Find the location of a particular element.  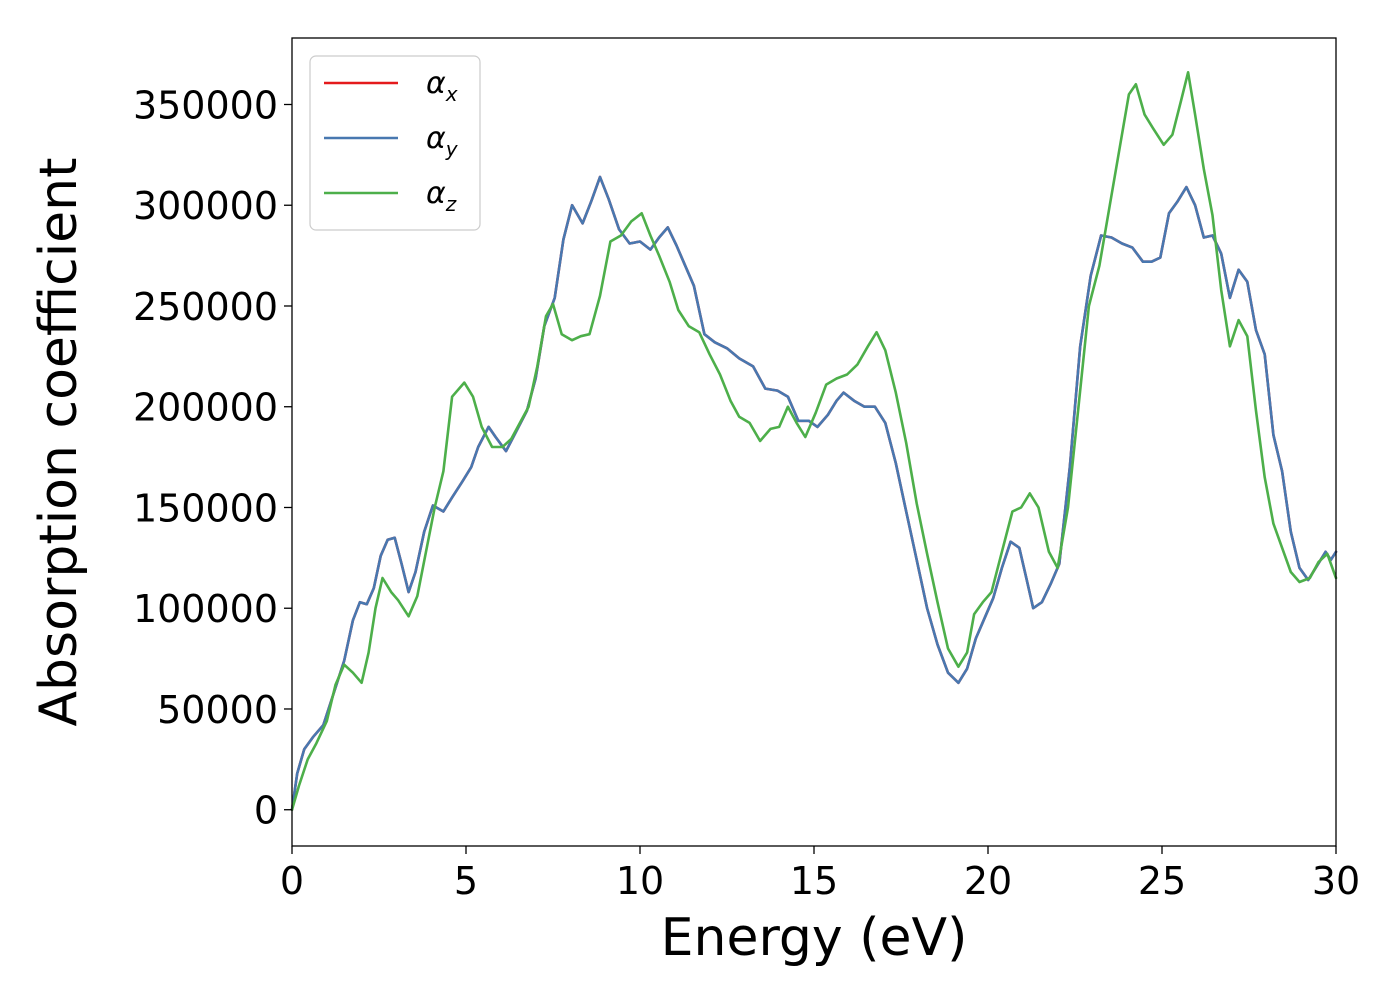

y-tick-label: 200000 is located at coordinates (205, 408).